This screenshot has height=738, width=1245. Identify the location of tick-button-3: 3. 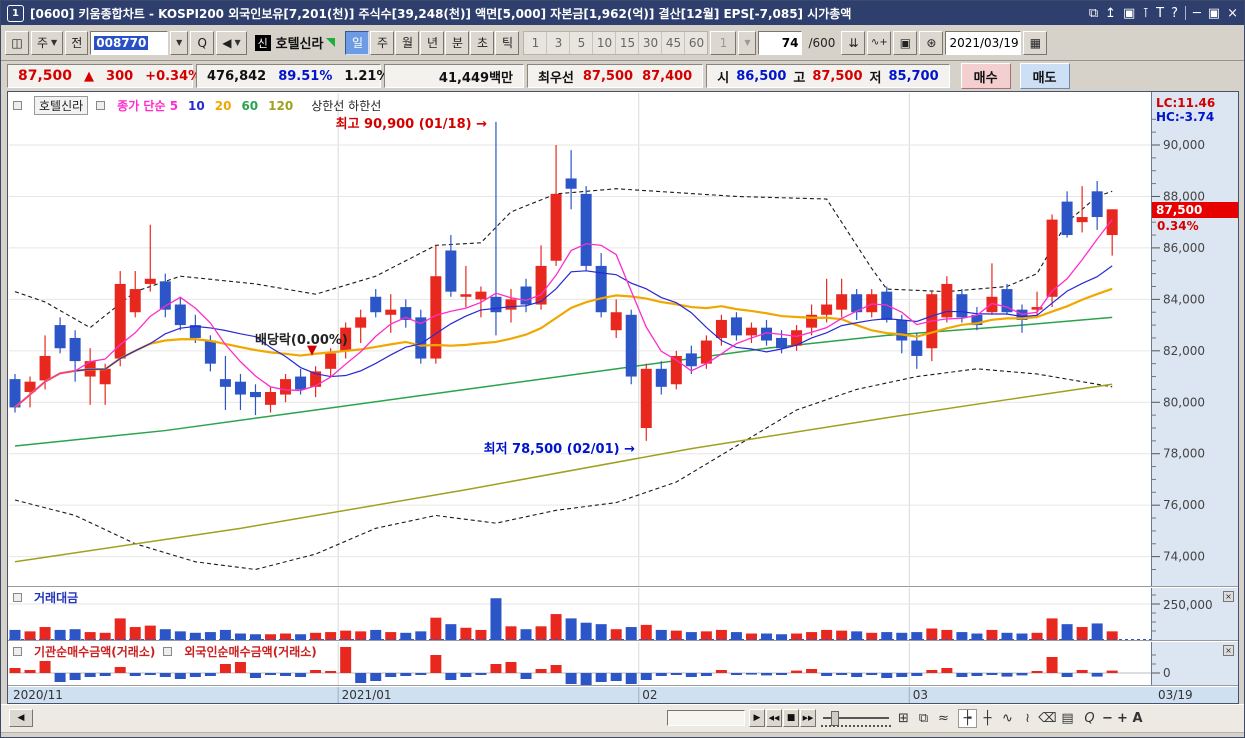
(559, 42).